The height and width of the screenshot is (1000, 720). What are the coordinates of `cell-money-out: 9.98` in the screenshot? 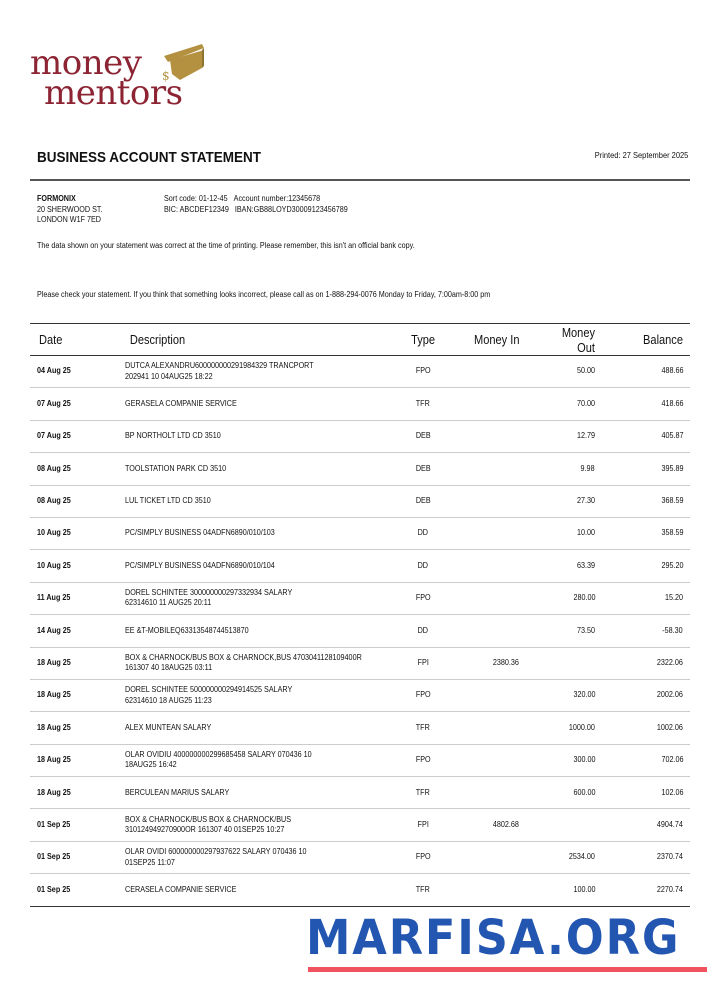 It's located at (564, 469).